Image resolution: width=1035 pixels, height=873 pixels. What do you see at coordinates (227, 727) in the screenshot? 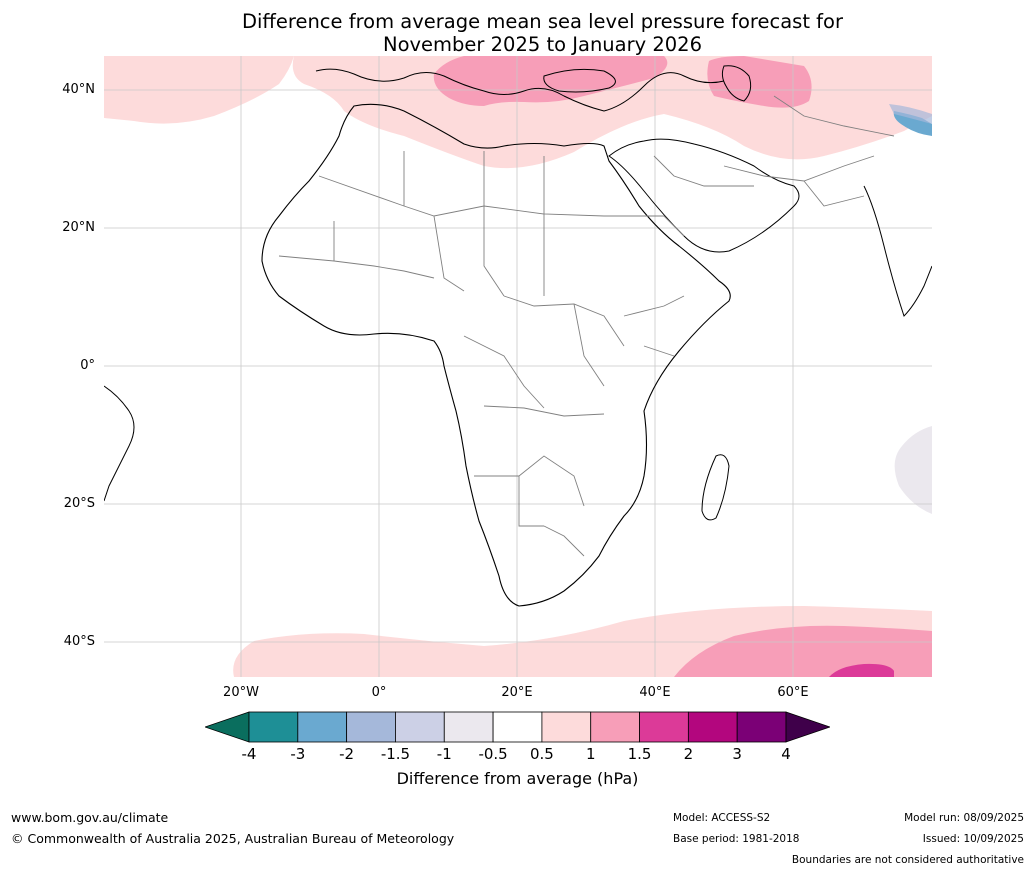
I see `colorbar-extend-low` at bounding box center [227, 727].